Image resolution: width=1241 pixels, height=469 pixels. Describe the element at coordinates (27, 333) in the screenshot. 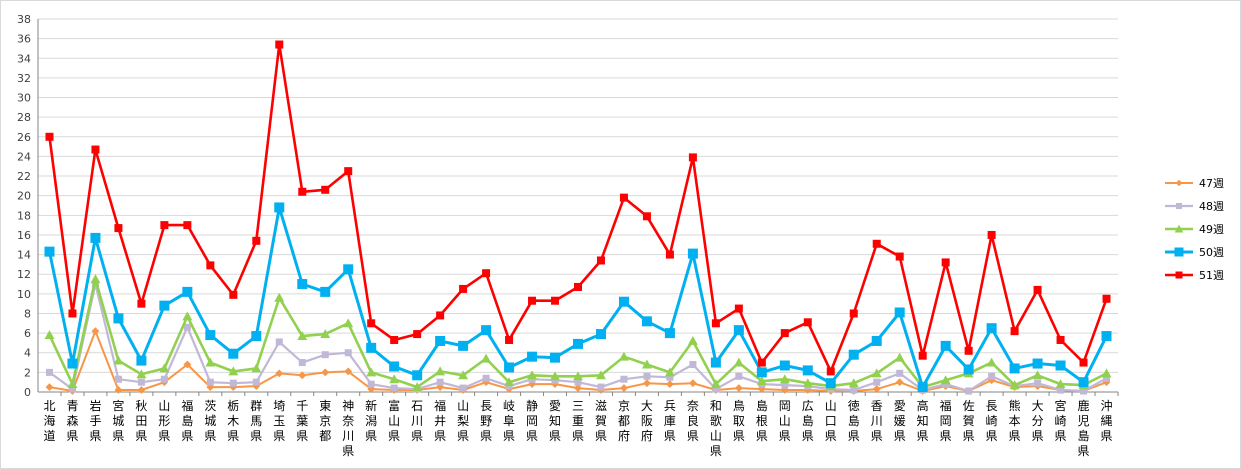

I see `y-tick-label: 6` at that location.